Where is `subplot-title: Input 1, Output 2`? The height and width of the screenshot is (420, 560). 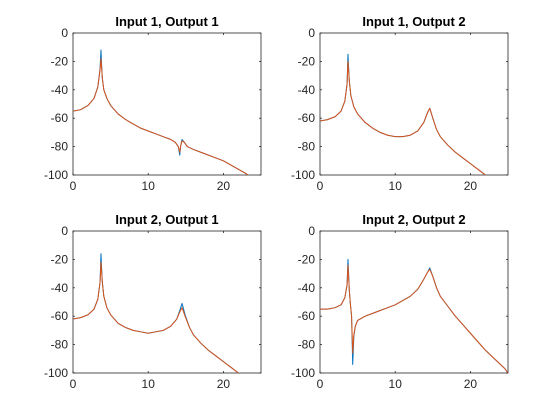
subplot-title: Input 1, Output 2 is located at coordinates (413, 21).